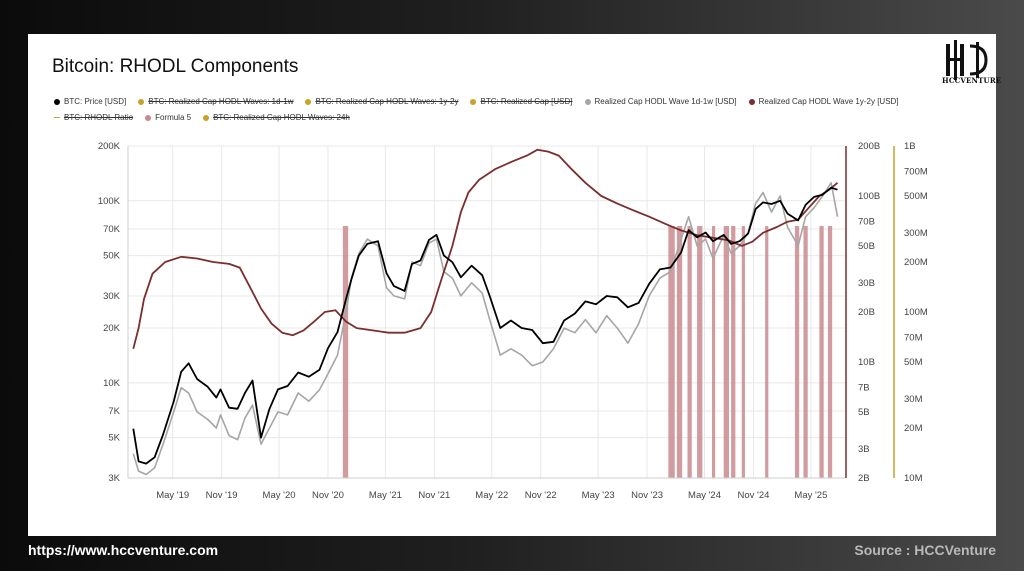  I want to click on tick-label-right-1: 20B, so click(866, 312).